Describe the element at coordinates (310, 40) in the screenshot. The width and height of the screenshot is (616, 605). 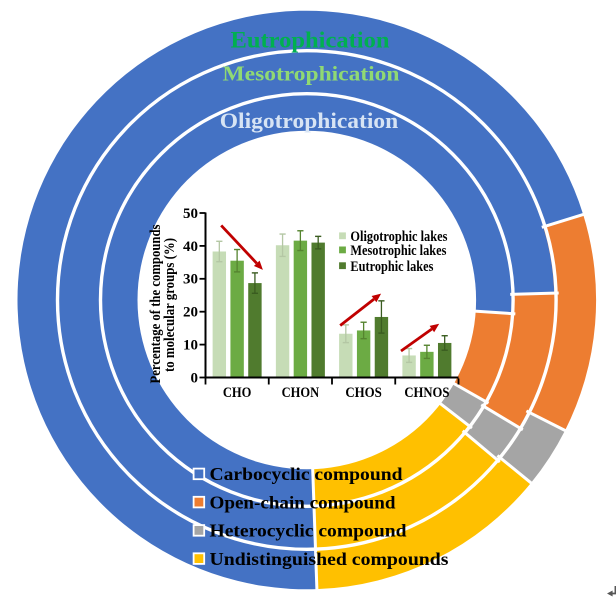
I see `svg-text: Eutrophication` at that location.